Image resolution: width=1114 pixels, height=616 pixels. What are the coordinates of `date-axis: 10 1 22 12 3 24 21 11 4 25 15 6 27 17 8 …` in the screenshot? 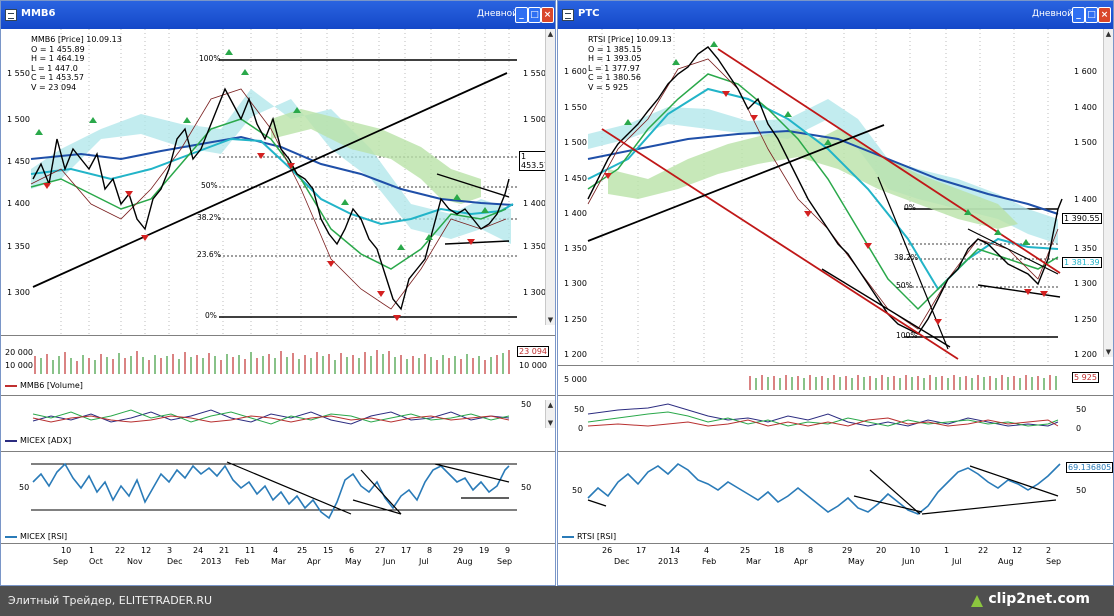 It's located at (278, 555).